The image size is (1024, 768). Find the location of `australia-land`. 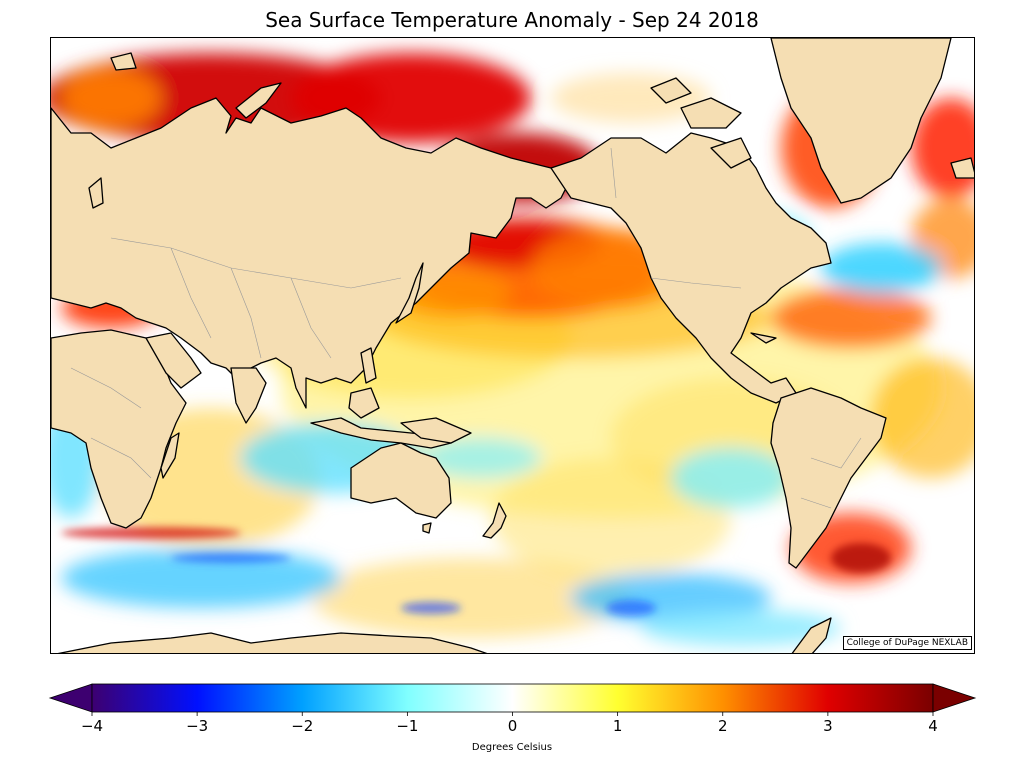

australia-land is located at coordinates (401, 480).